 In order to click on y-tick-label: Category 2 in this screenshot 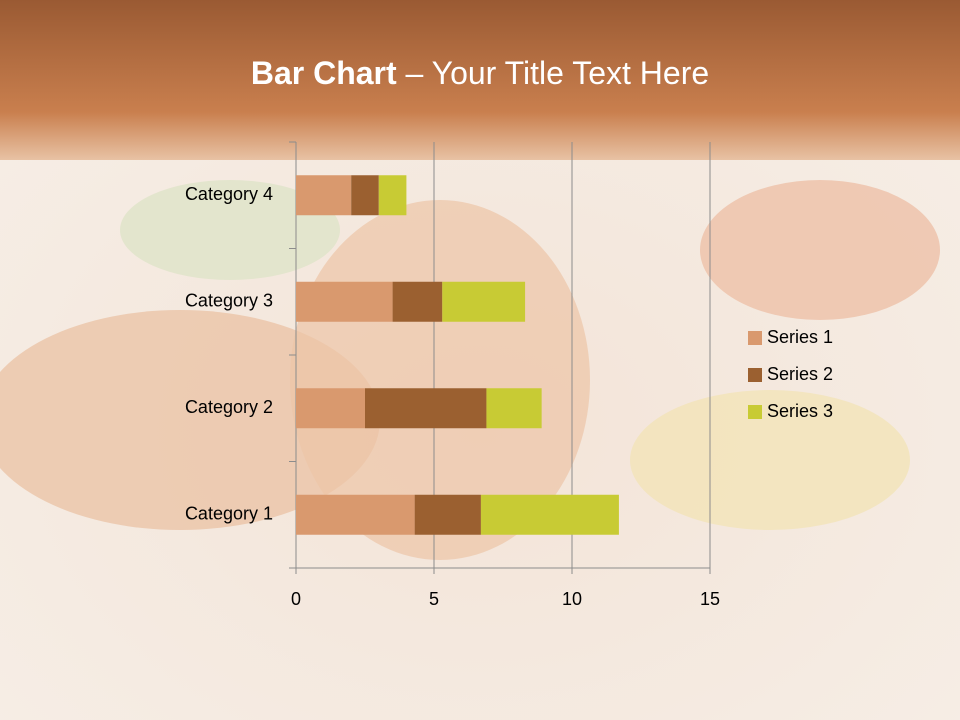, I will do `click(229, 407)`.